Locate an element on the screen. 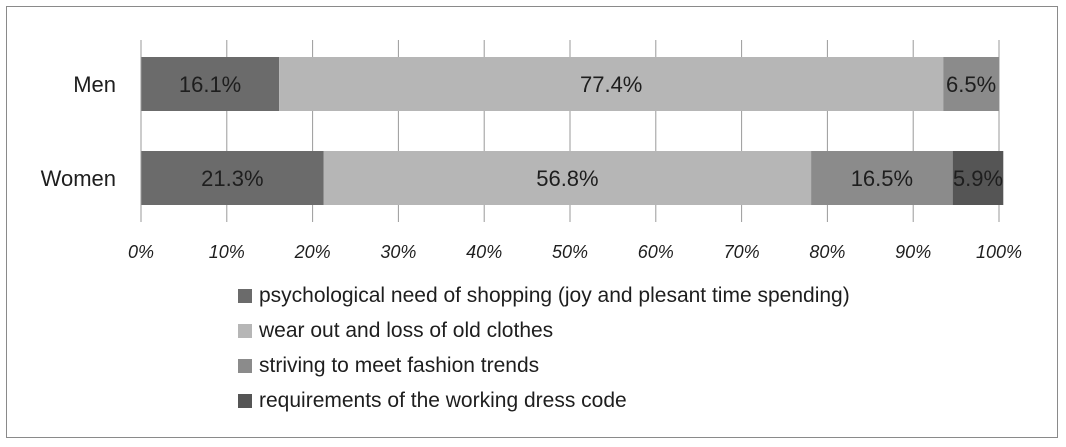  x-tick-label: 90% is located at coordinates (913, 252).